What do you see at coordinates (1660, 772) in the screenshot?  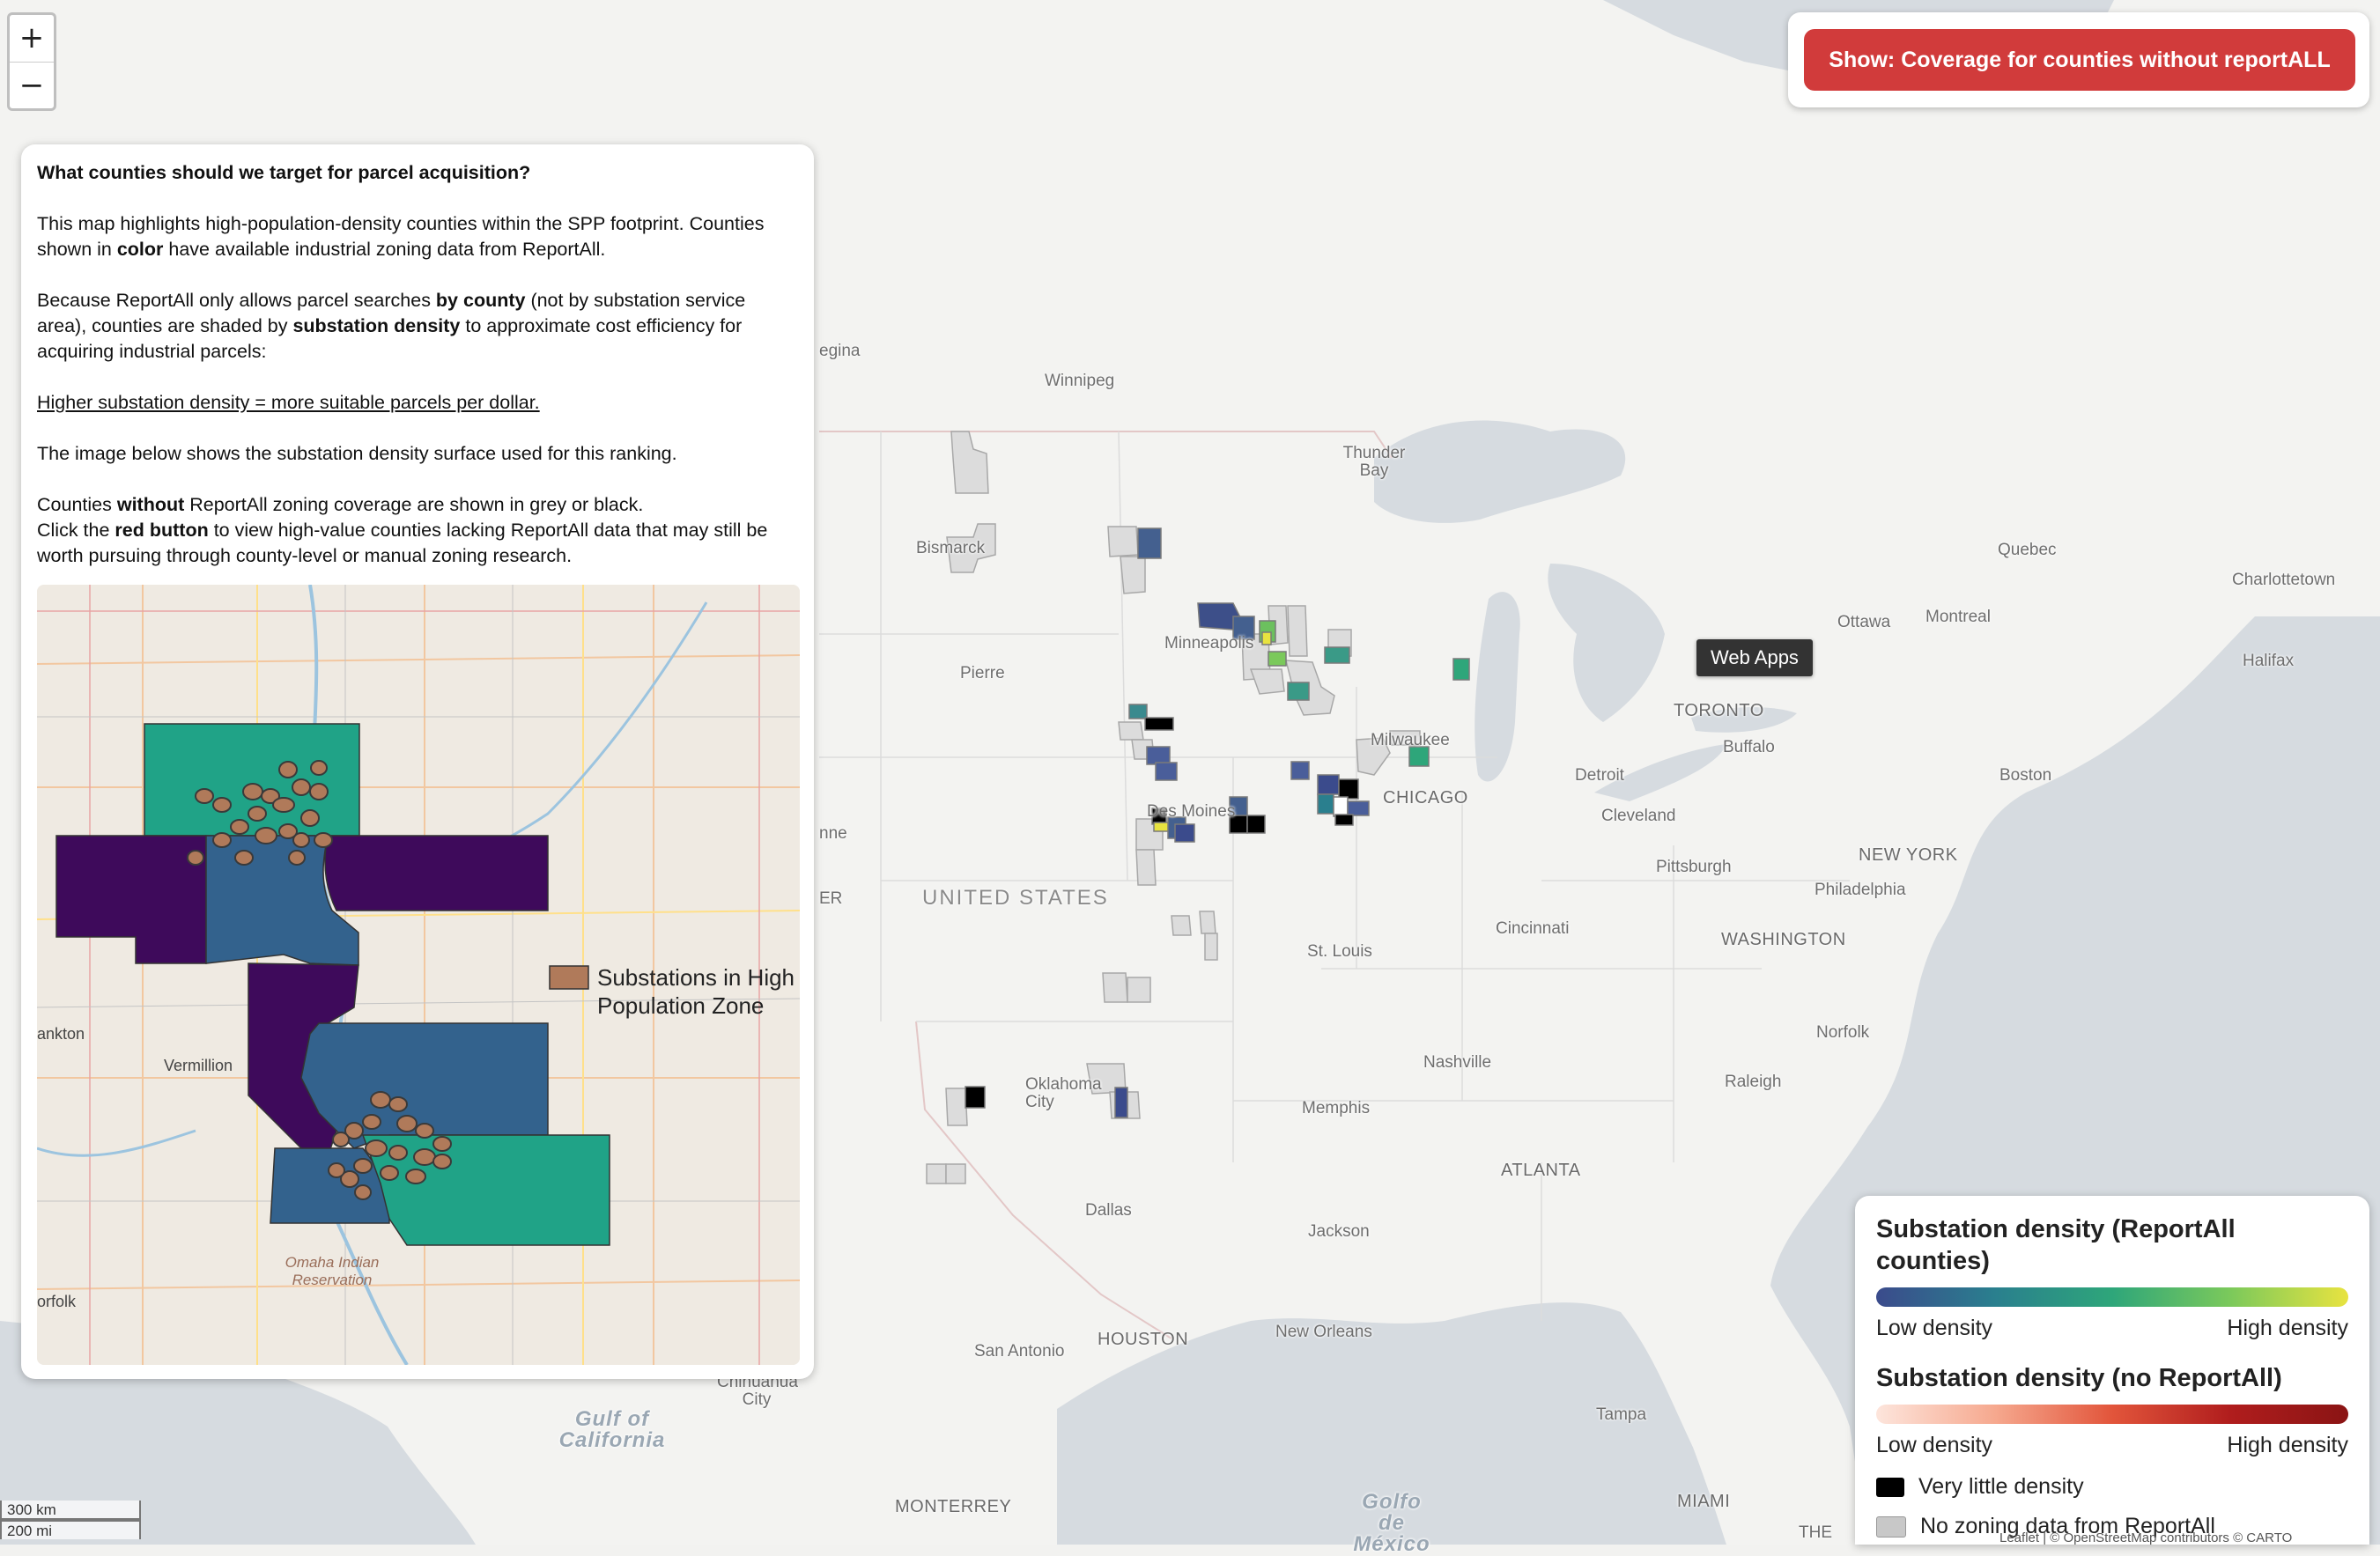 I see `lake-erie` at bounding box center [1660, 772].